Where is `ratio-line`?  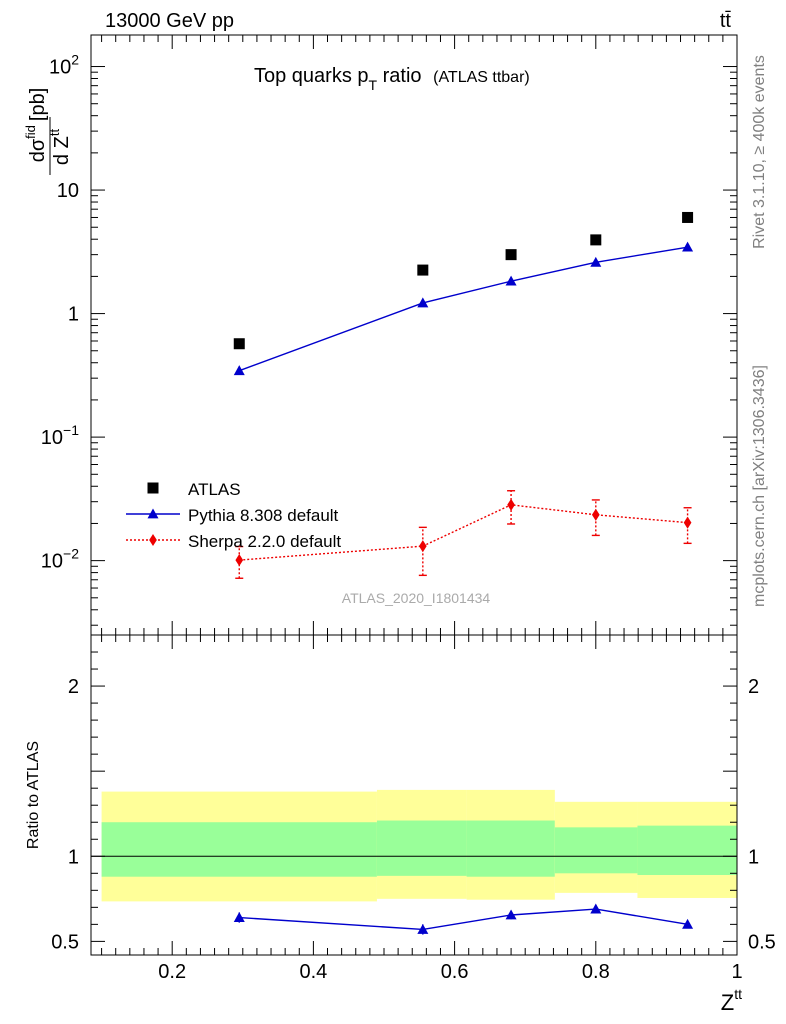 ratio-line is located at coordinates (463, 919).